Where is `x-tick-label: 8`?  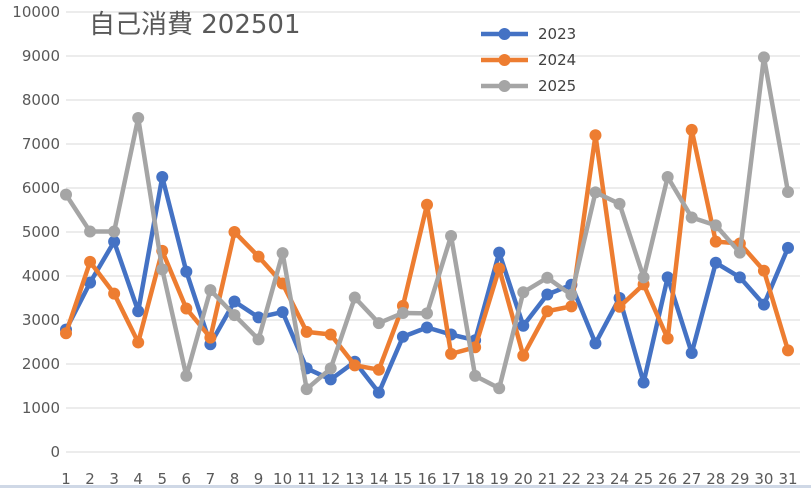
x-tick-label: 8 is located at coordinates (235, 479).